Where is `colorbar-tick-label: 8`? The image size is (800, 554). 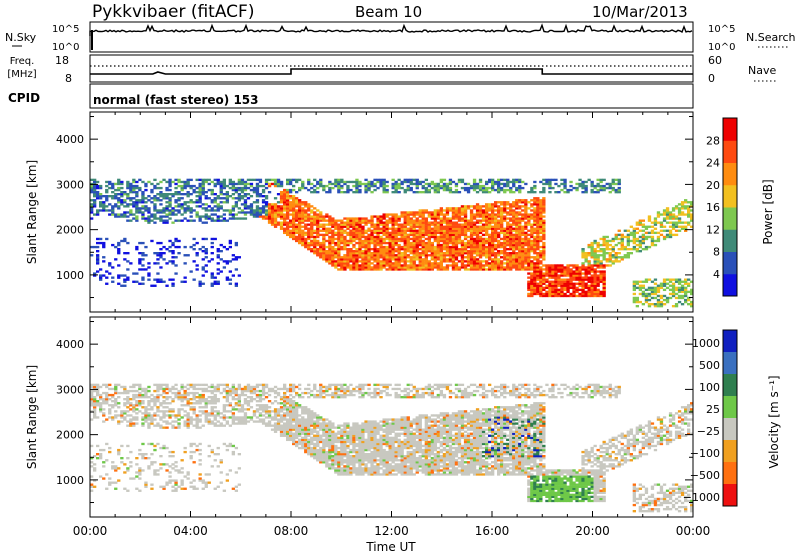
colorbar-tick-label: 8 is located at coordinates (716, 252).